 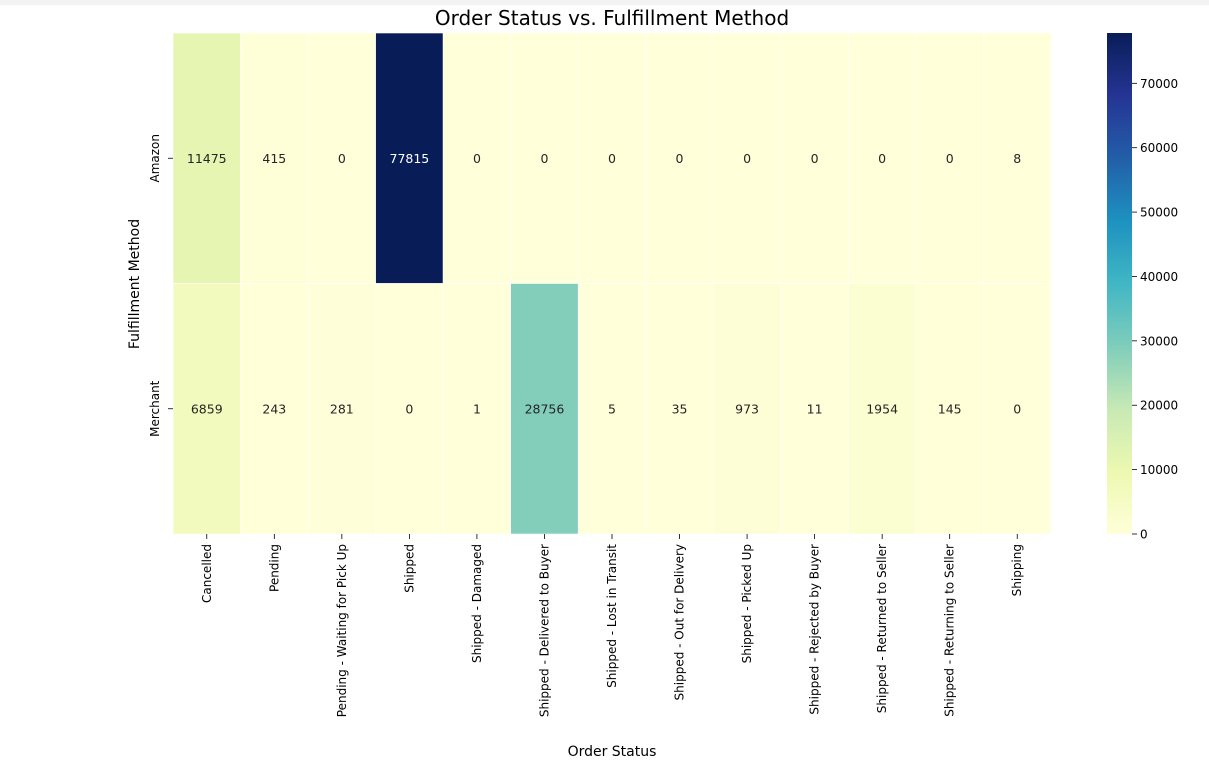 I want to click on cell-value-label: 1, so click(x=477, y=408).